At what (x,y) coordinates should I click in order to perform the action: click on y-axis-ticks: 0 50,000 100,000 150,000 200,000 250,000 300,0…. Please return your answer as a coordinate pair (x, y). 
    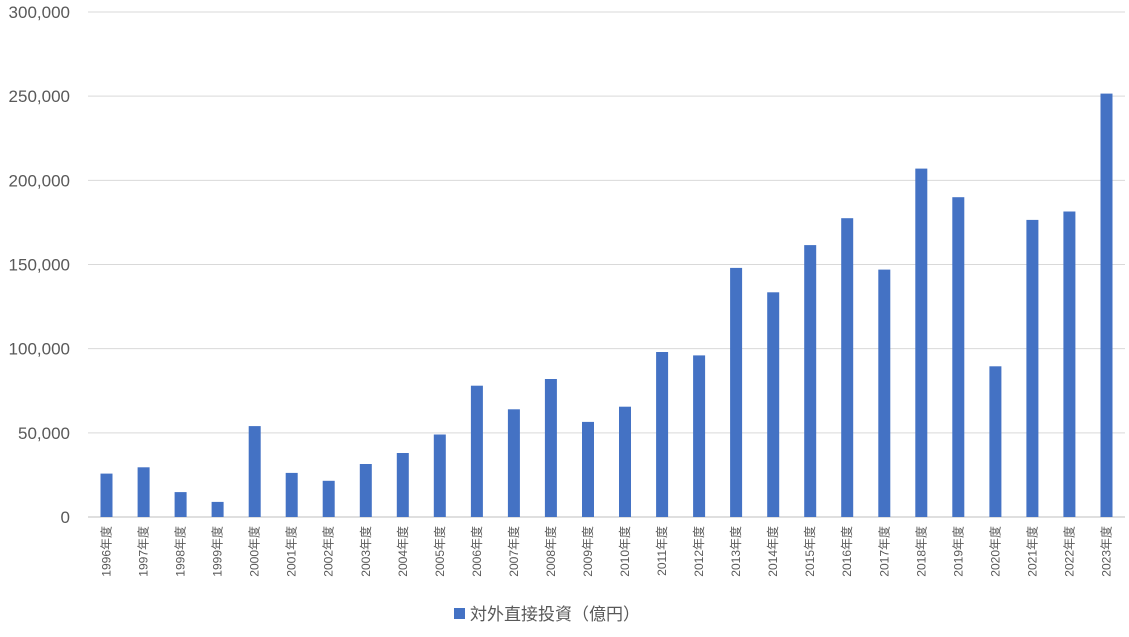
    Looking at the image, I should click on (39, 265).